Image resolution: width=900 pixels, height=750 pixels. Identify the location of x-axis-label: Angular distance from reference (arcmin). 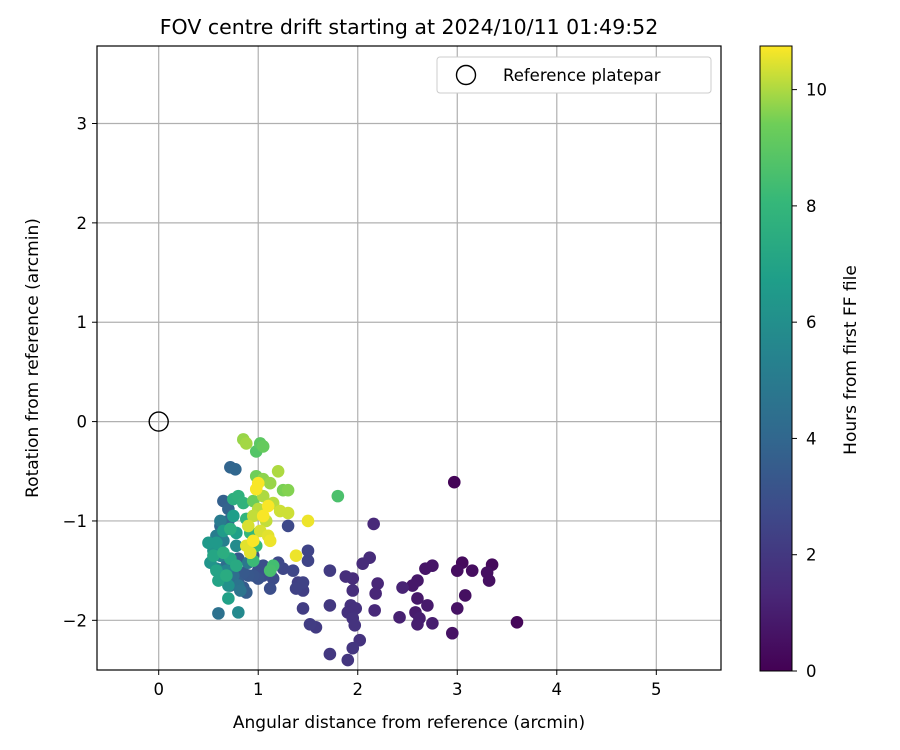
(409, 723).